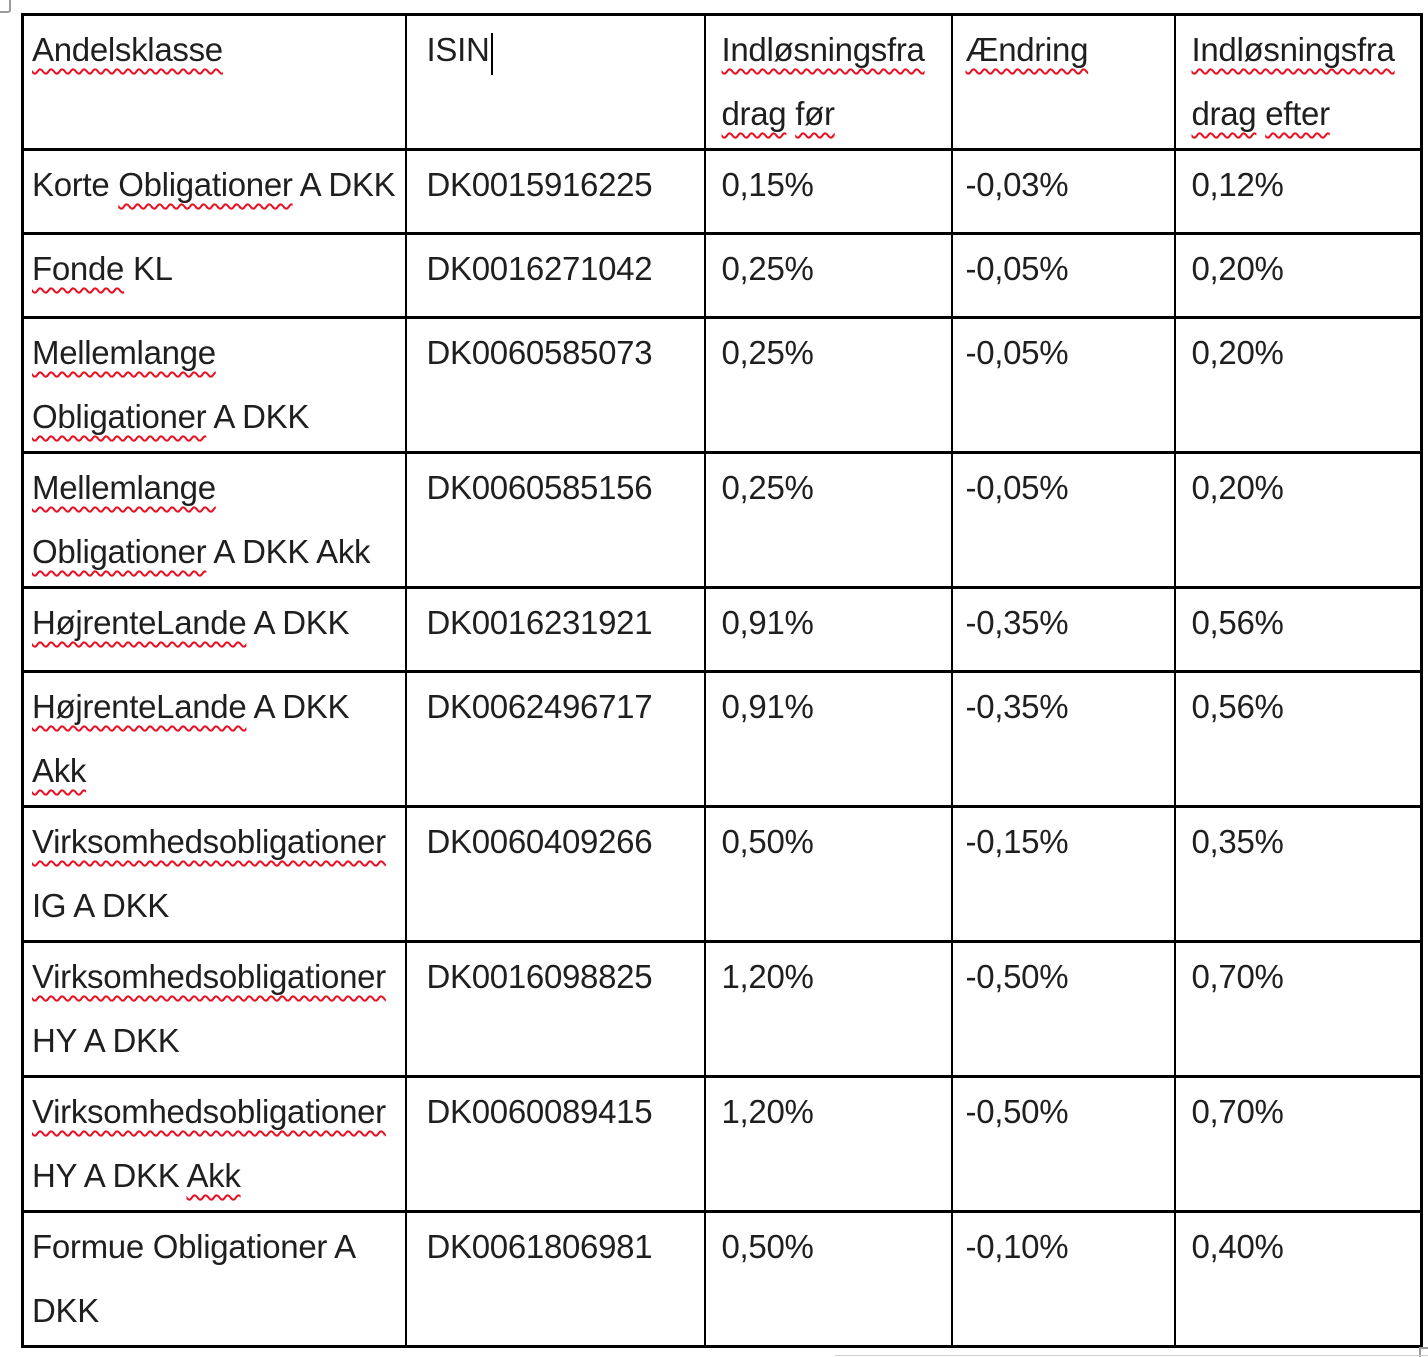 Image resolution: width=1428 pixels, height=1357 pixels. What do you see at coordinates (815, 113) in the screenshot?
I see `misspelled-word: før` at bounding box center [815, 113].